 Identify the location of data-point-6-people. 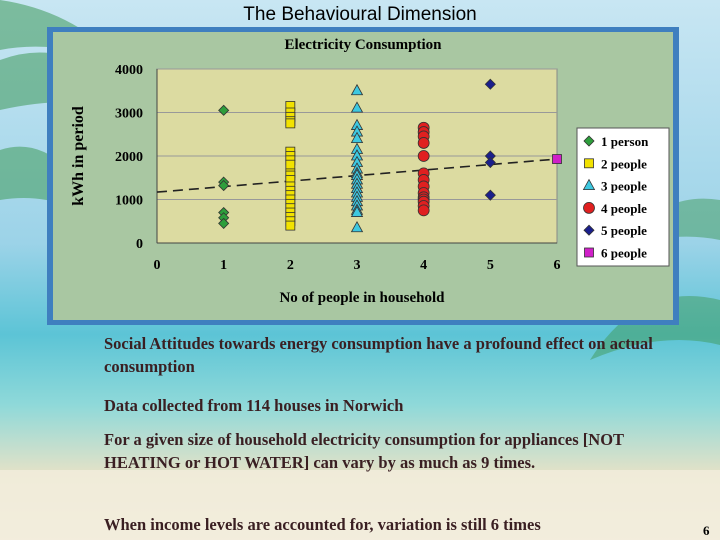
(557, 159).